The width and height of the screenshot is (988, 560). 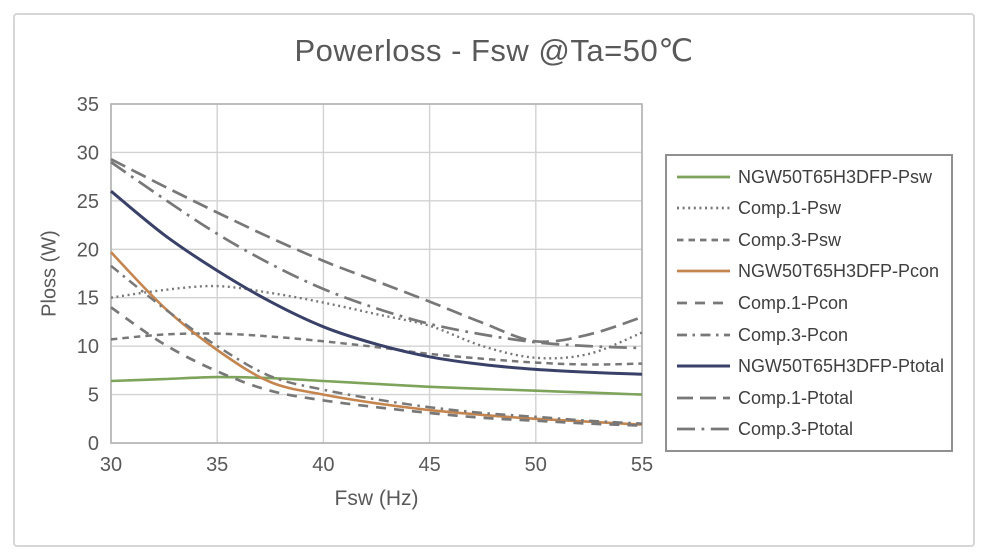 What do you see at coordinates (429, 465) in the screenshot?
I see `x-tick-label: 45` at bounding box center [429, 465].